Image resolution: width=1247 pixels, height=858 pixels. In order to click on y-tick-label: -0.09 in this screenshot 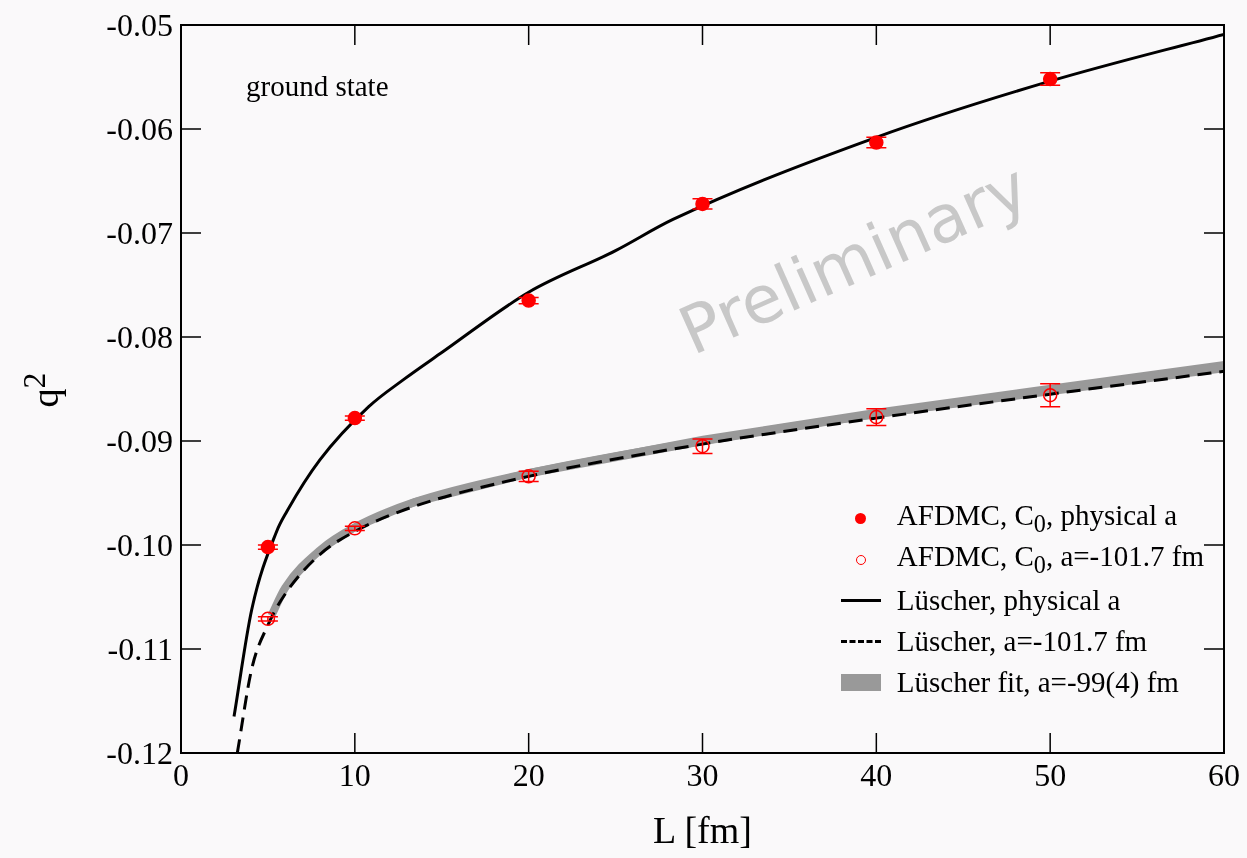, I will do `click(139, 441)`.